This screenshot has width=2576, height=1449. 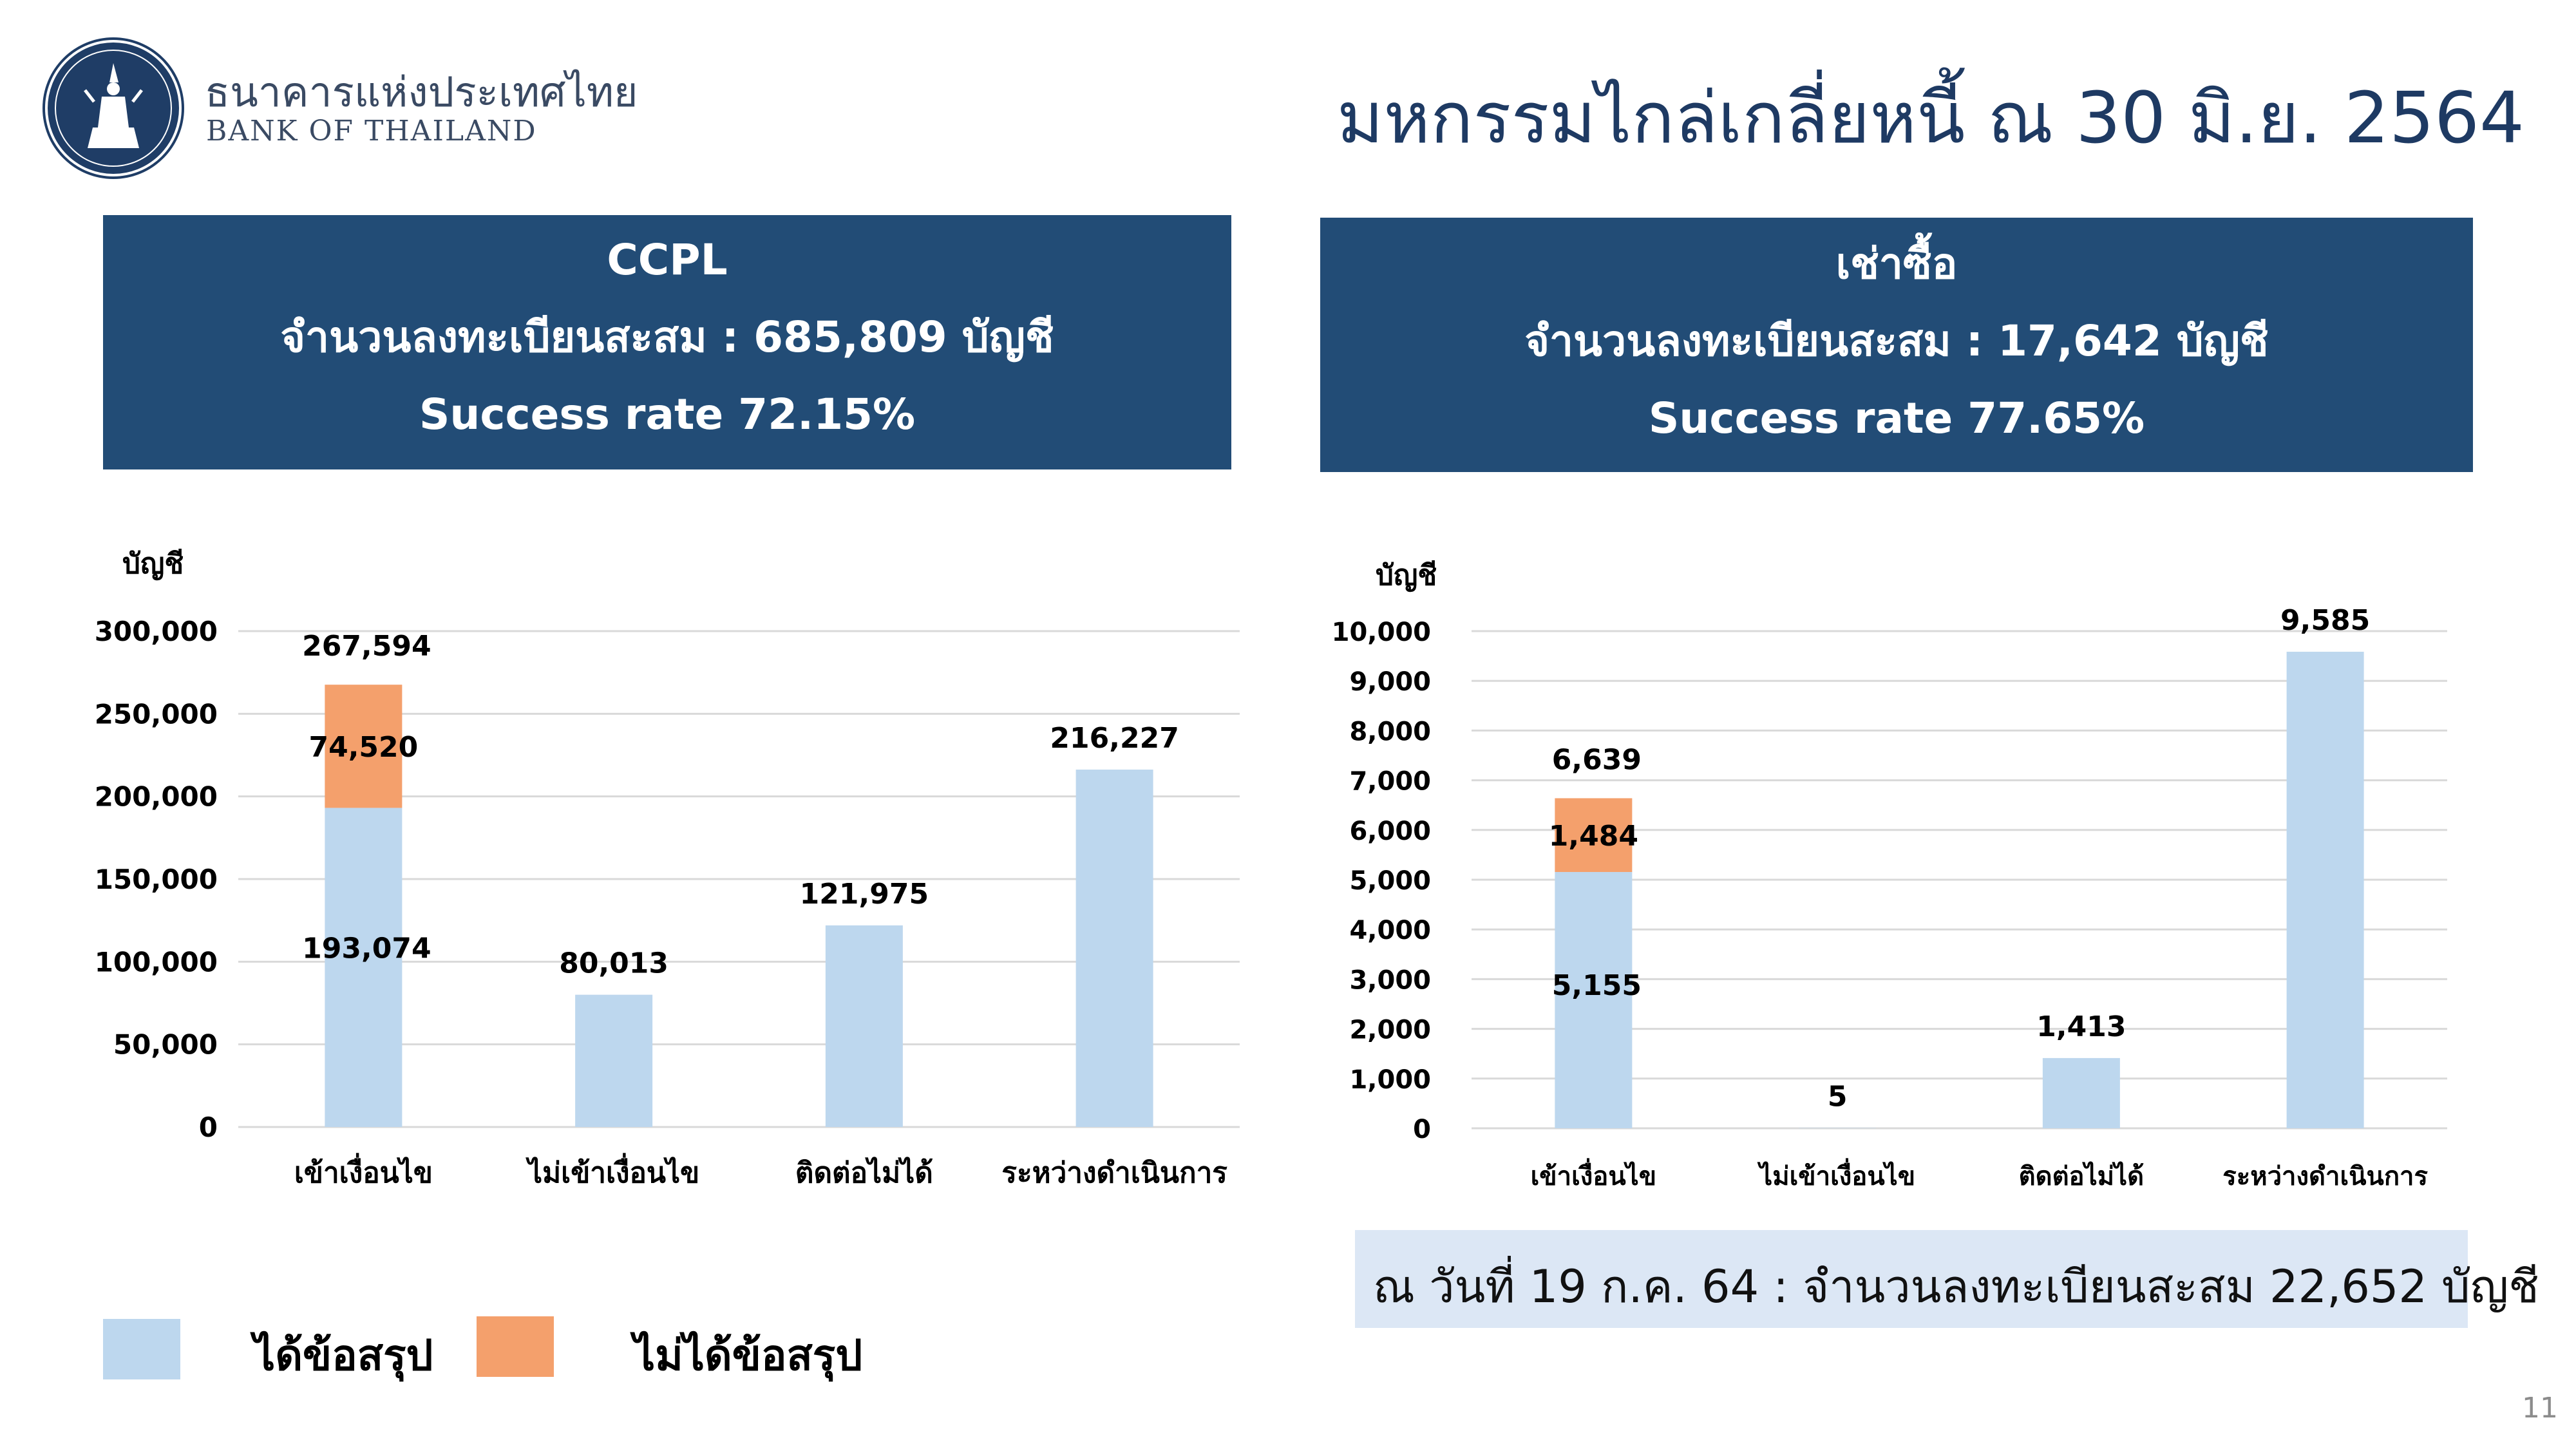 What do you see at coordinates (1597, 985) in the screenshot?
I see `data-label-resolved: 5,155` at bounding box center [1597, 985].